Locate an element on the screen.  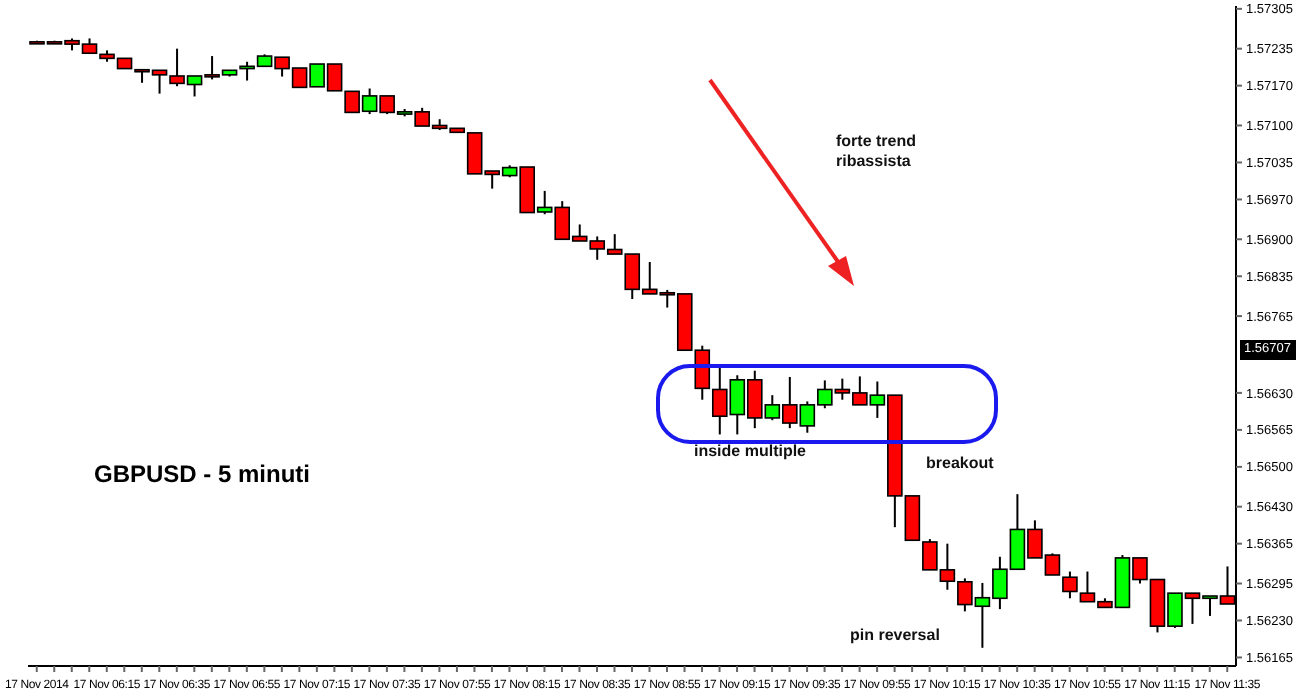
annotation: inside multiple is located at coordinates (750, 452).